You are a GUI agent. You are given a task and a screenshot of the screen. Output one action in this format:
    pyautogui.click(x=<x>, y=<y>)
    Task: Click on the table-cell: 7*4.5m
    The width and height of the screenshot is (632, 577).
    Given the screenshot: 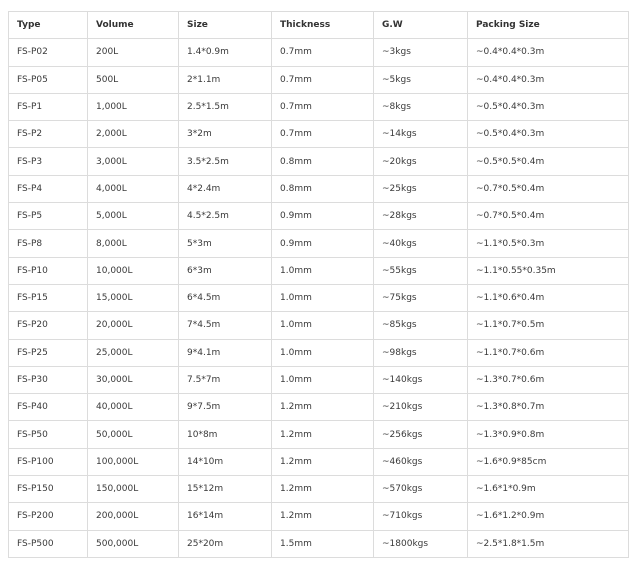 What is the action you would take?
    pyautogui.click(x=225, y=325)
    